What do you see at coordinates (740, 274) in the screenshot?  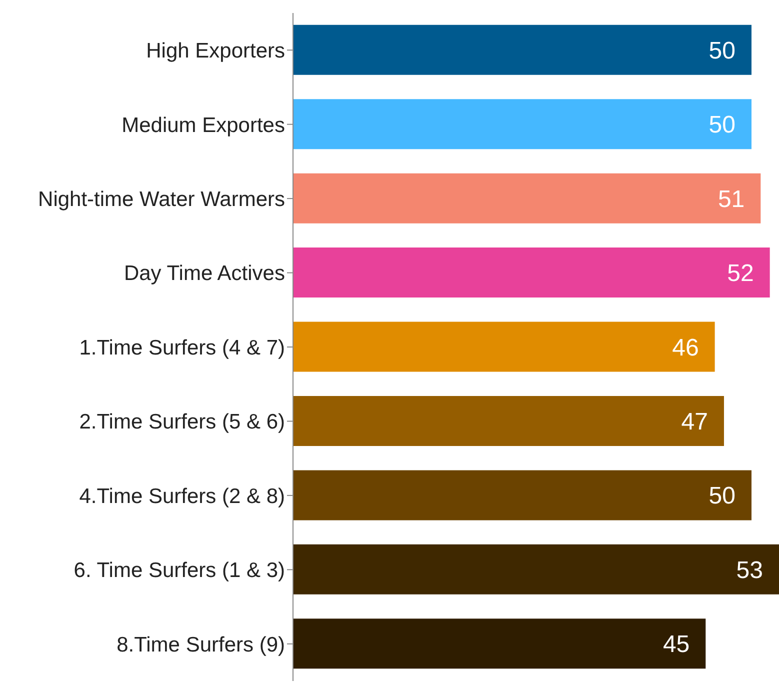 I see `data-label: 52` at bounding box center [740, 274].